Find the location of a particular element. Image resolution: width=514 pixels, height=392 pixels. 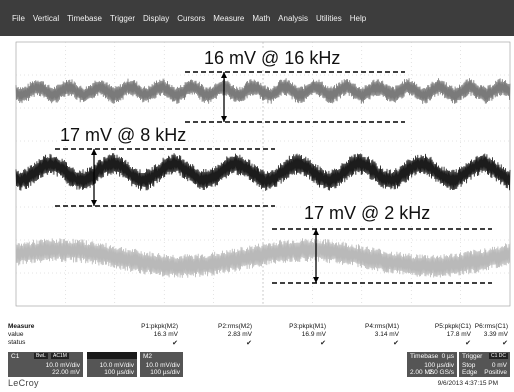

trigger-type: Edge is located at coordinates (470, 372).